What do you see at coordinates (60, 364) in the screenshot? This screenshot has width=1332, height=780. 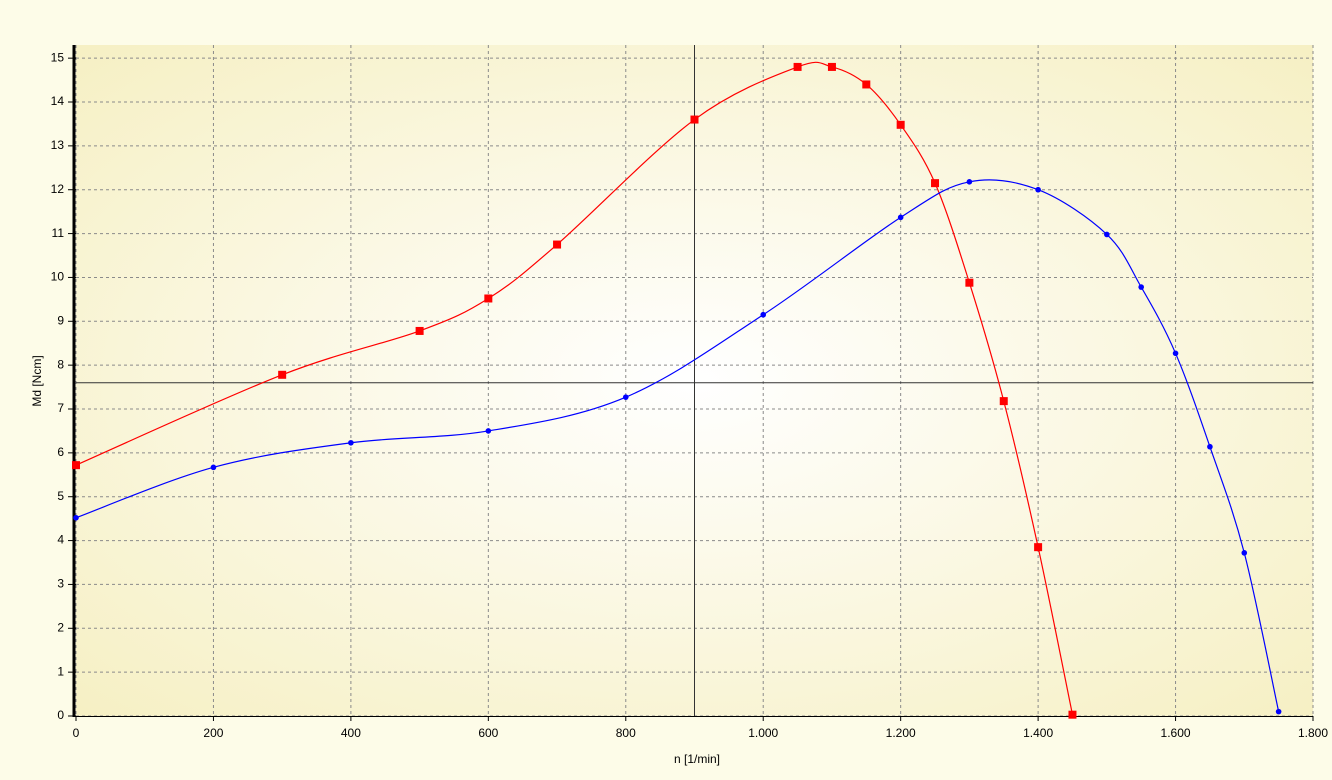 I see `y-tick-label: 8` at bounding box center [60, 364].